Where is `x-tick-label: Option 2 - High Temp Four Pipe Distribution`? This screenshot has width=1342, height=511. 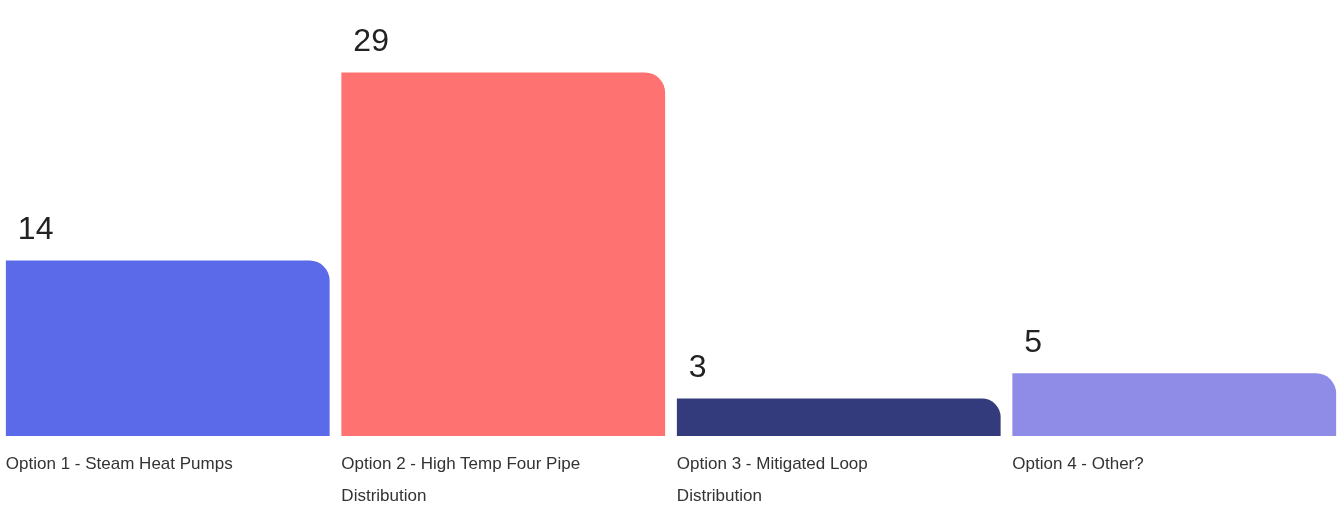 x-tick-label: Option 2 - High Temp Four Pipe Distribution is located at coordinates (461, 480).